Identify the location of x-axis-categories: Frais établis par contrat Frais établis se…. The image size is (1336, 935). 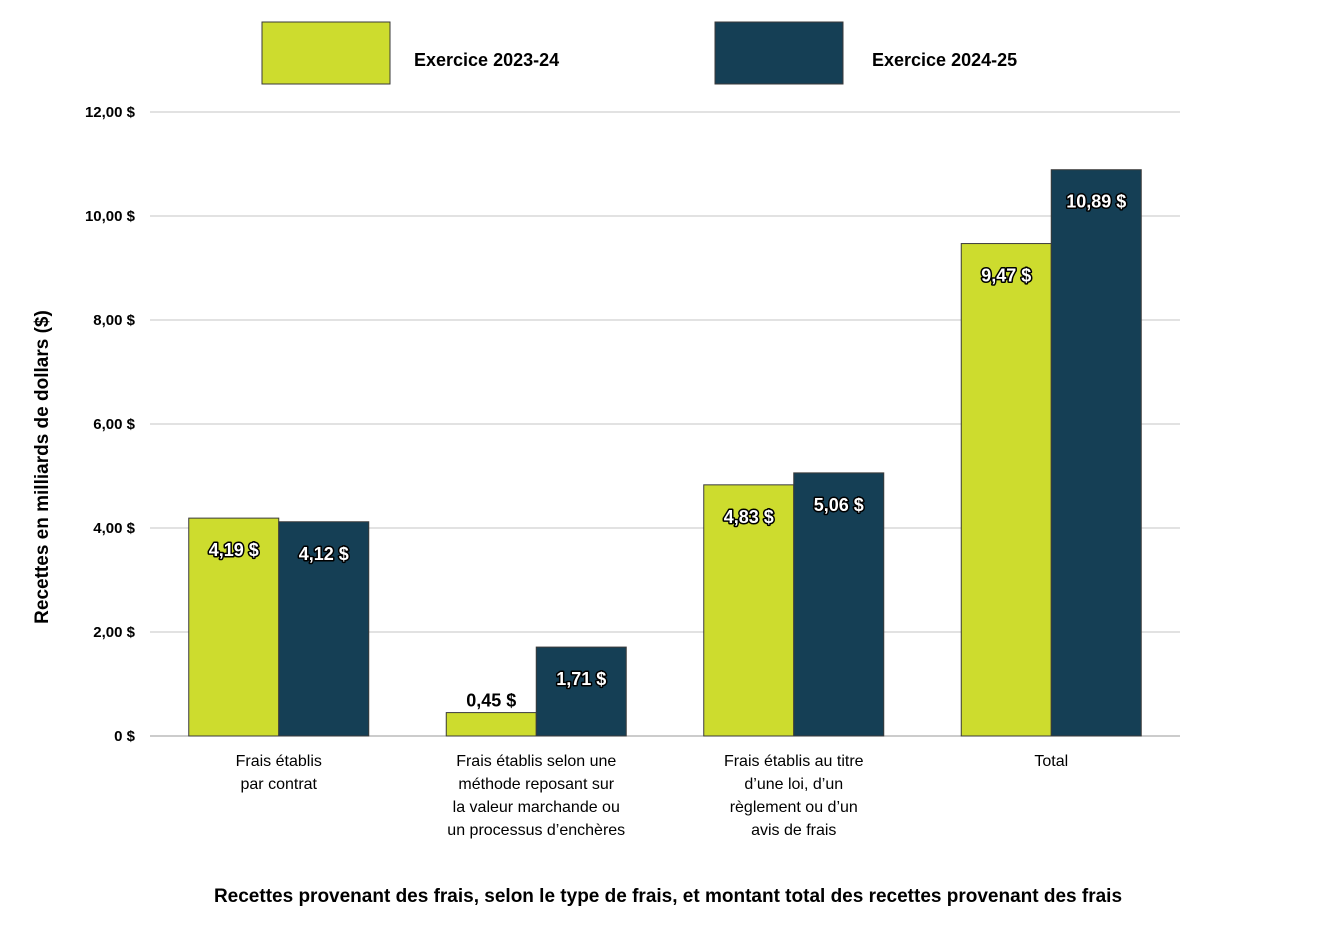
(652, 796).